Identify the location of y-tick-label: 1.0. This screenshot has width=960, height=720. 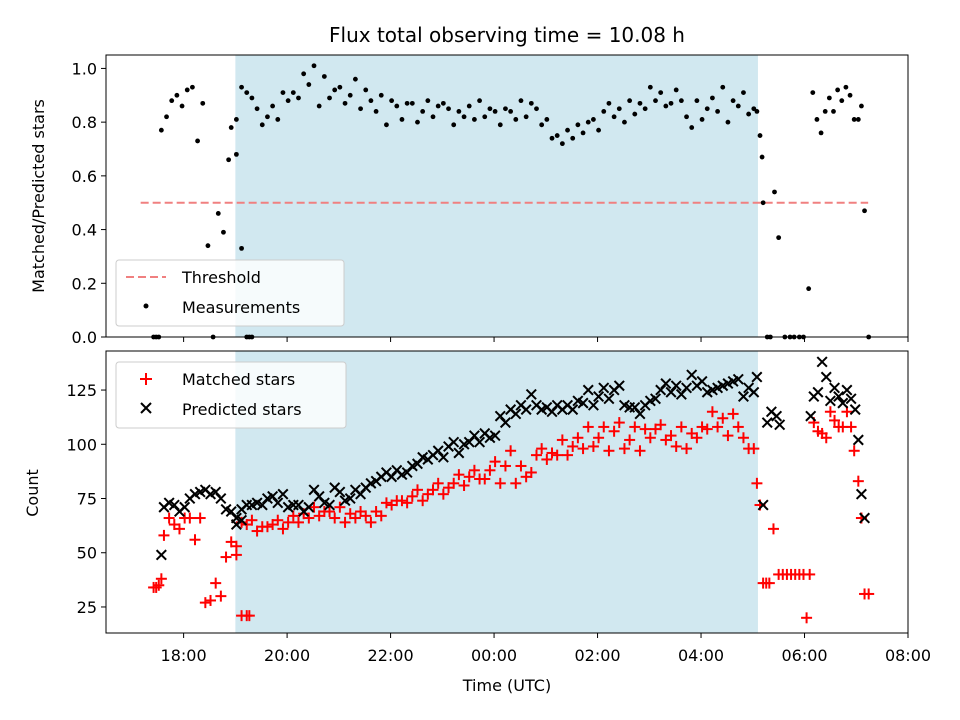
(84, 68).